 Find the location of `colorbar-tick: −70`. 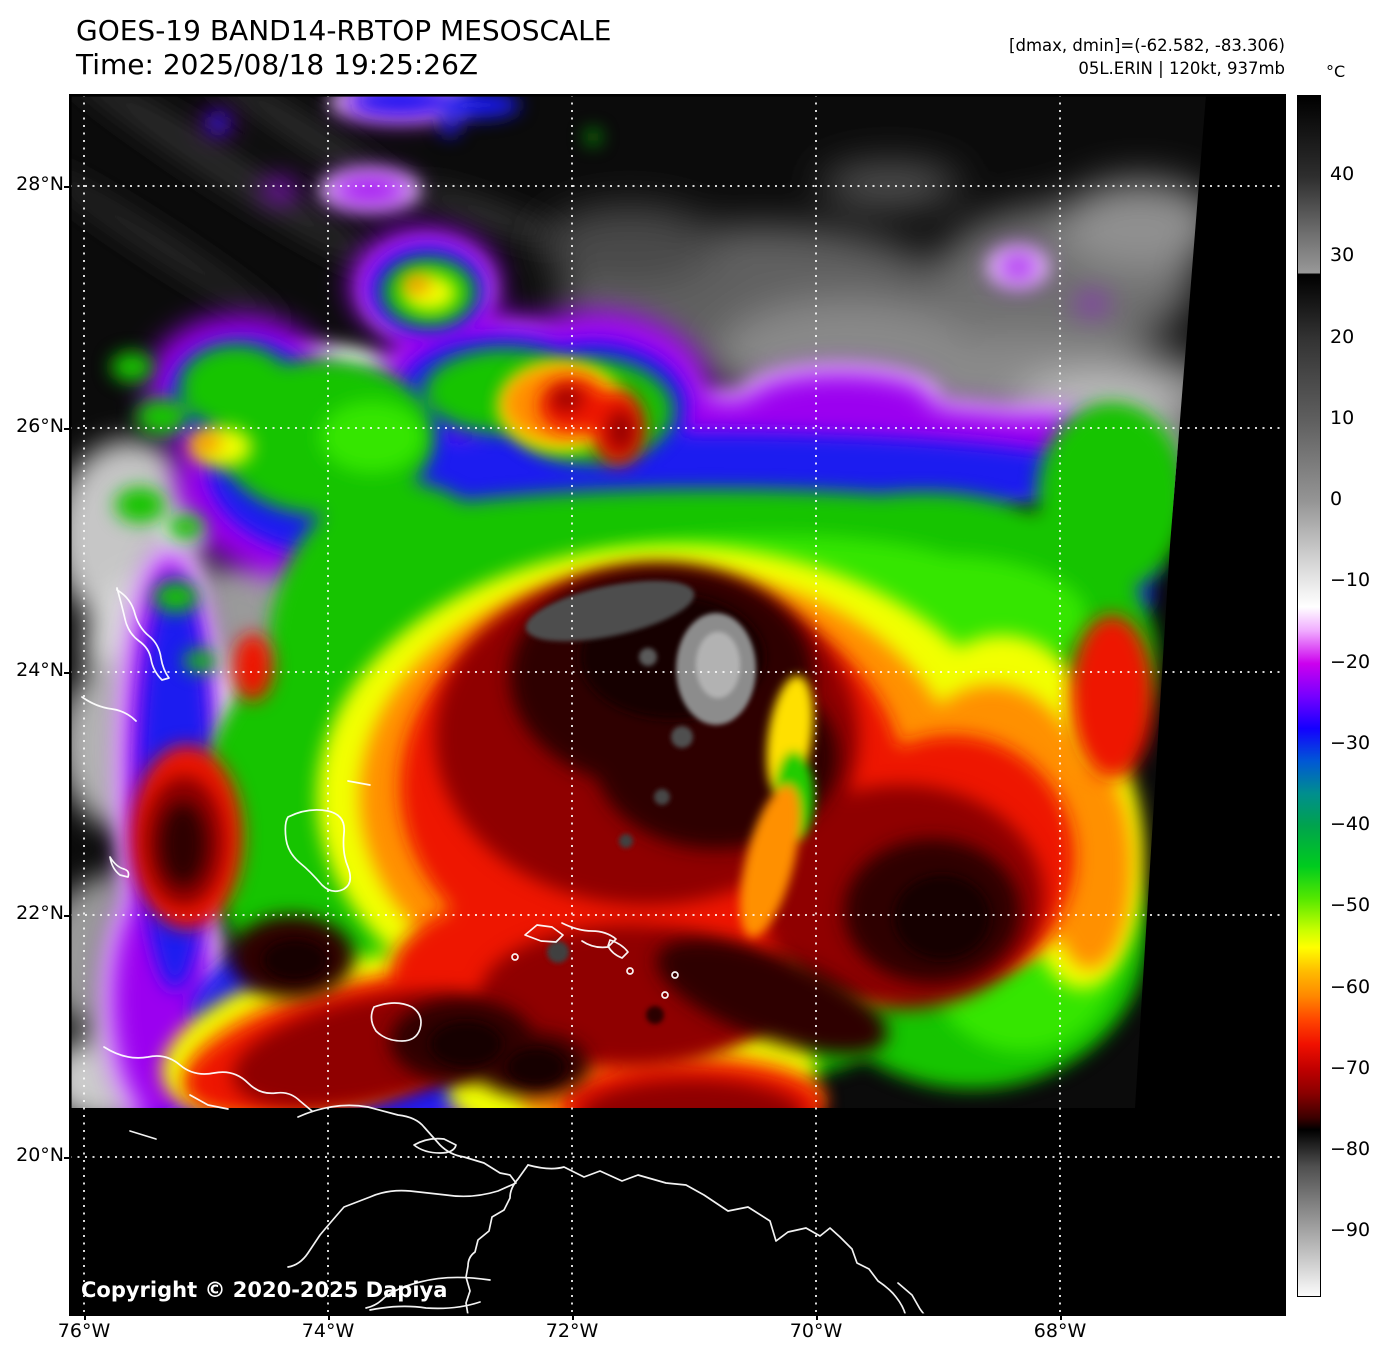

colorbar-tick: −70 is located at coordinates (1350, 1068).